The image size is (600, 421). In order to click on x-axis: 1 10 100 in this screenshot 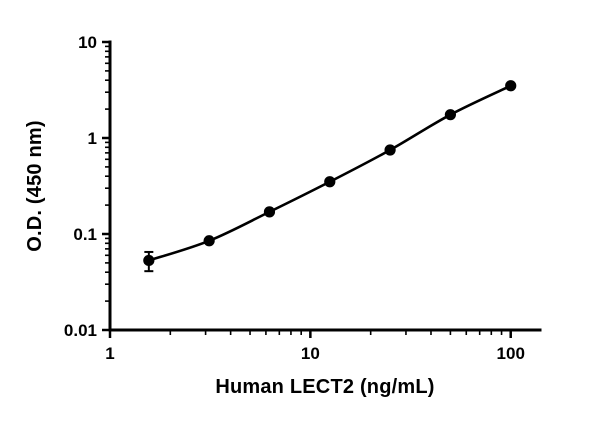, I will do `click(315, 346)`.